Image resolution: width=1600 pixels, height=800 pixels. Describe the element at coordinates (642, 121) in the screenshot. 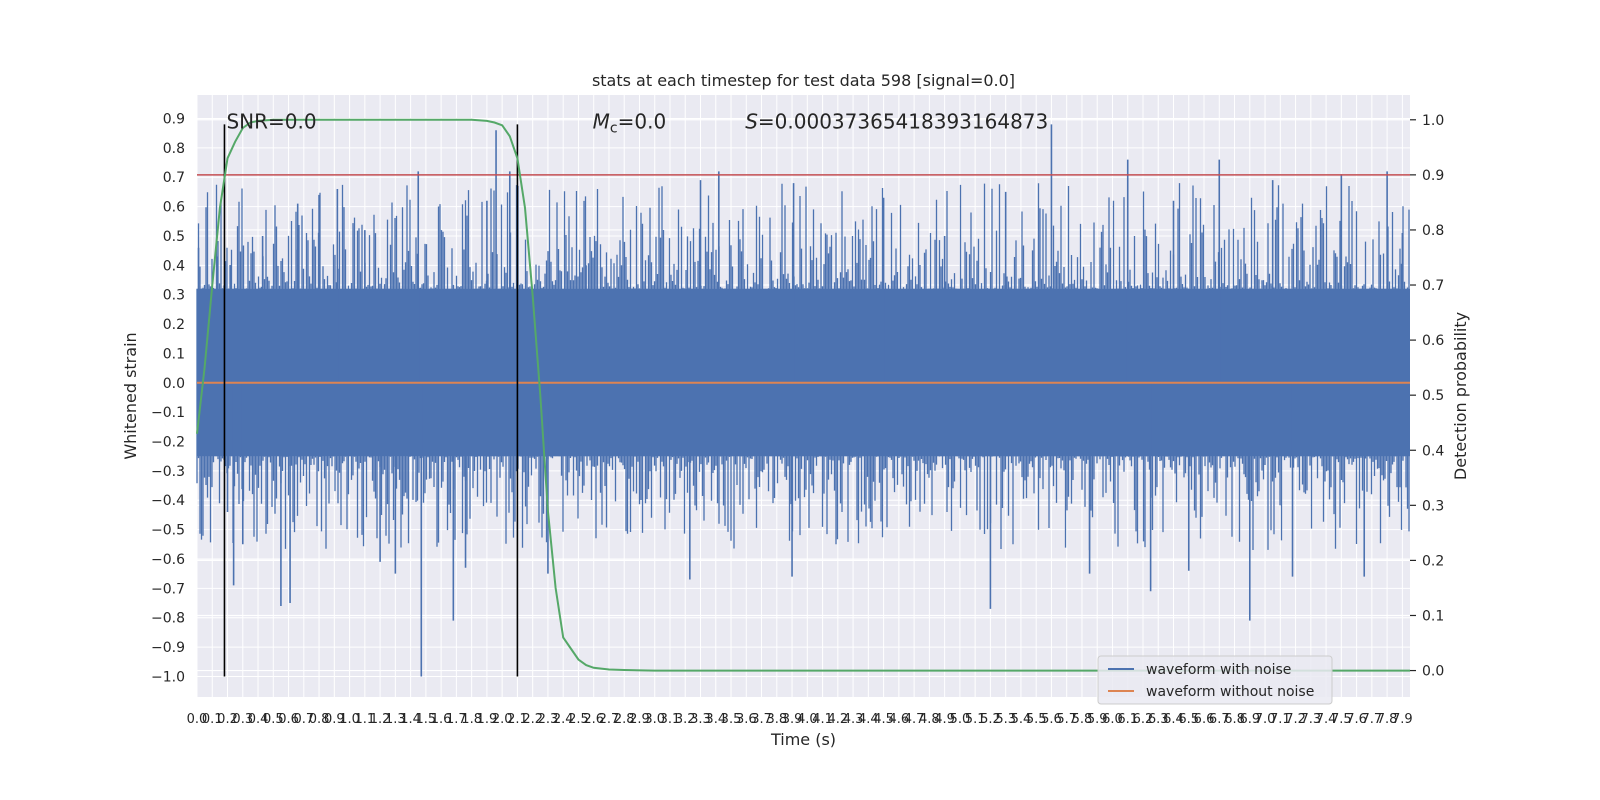

I see `mc-value: =0.0` at that location.